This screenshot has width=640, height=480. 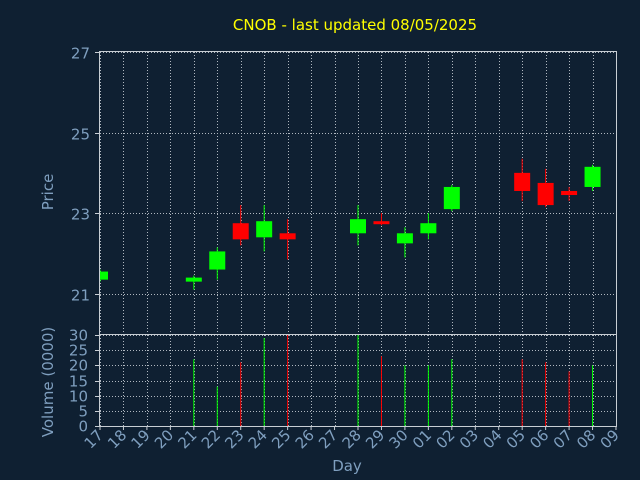 What do you see at coordinates (586, 439) in the screenshot?
I see `x-tick-label: 08` at bounding box center [586, 439].